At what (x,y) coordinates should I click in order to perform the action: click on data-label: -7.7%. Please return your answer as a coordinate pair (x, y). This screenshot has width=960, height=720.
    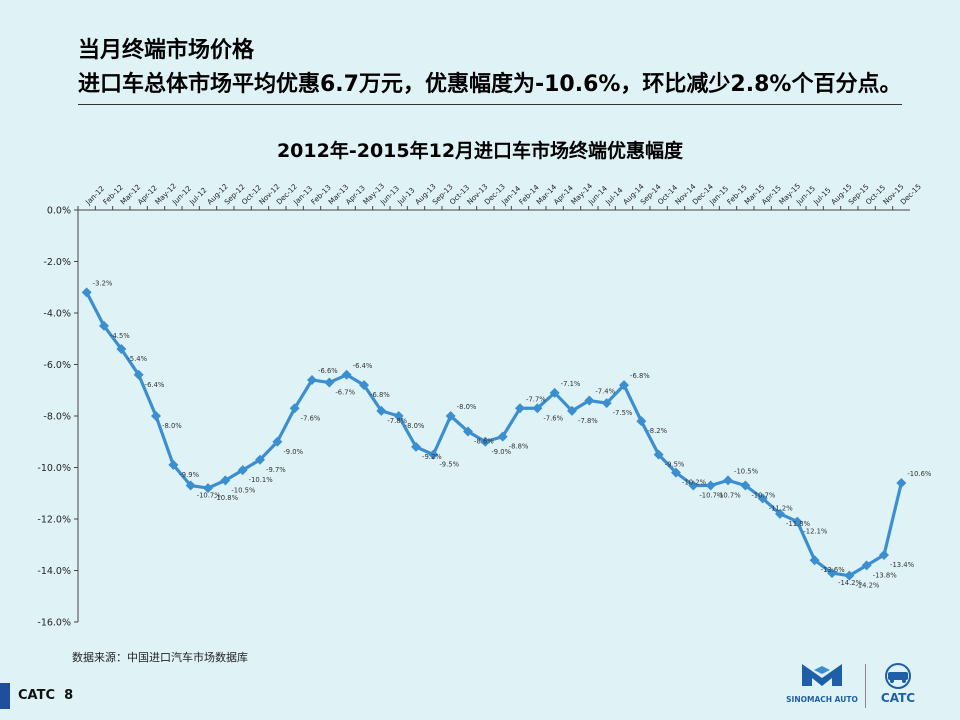
    Looking at the image, I should click on (536, 399).